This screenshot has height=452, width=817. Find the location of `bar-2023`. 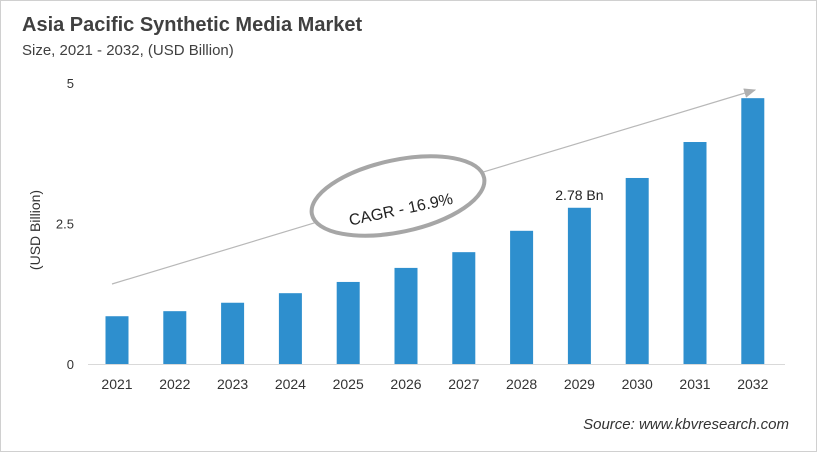

bar-2023 is located at coordinates (233, 333).